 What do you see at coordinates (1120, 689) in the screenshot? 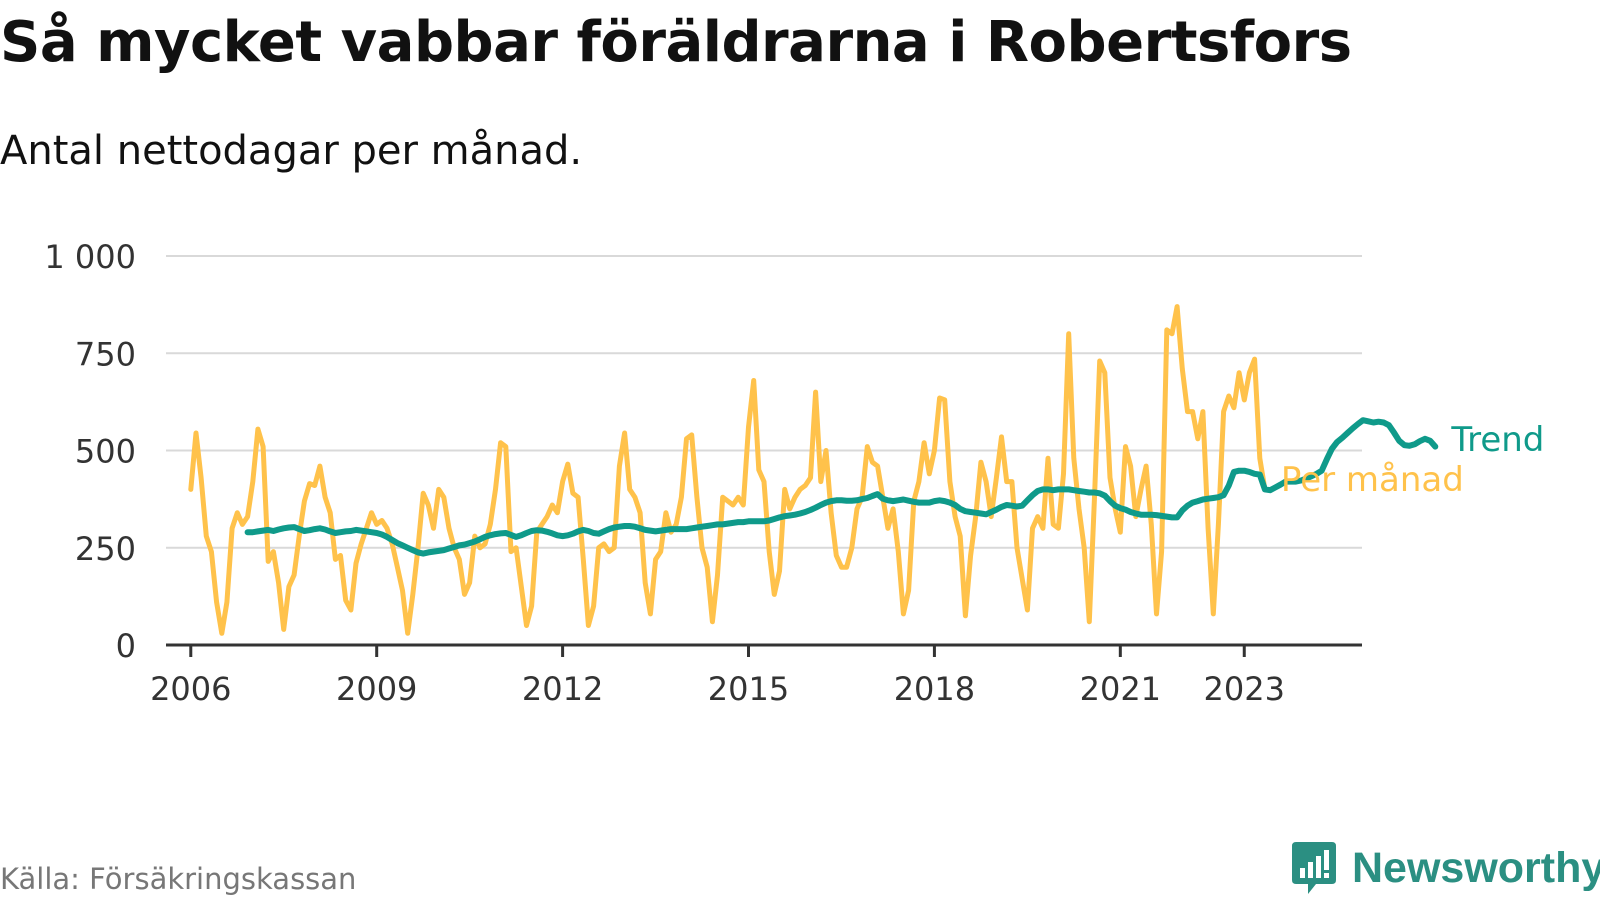
I see `x-tick-label: 2021` at bounding box center [1120, 689].